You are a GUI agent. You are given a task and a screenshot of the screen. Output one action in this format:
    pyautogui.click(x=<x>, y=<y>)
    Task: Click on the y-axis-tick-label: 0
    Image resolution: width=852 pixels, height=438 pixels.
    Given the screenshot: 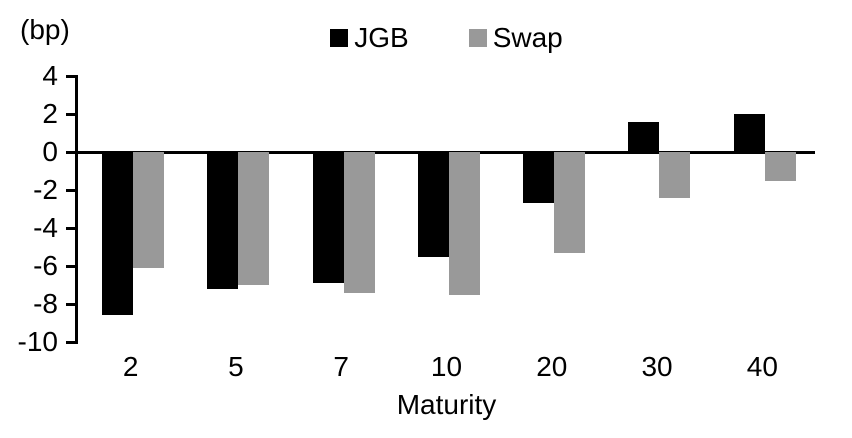 What is the action you would take?
    pyautogui.click(x=50, y=151)
    